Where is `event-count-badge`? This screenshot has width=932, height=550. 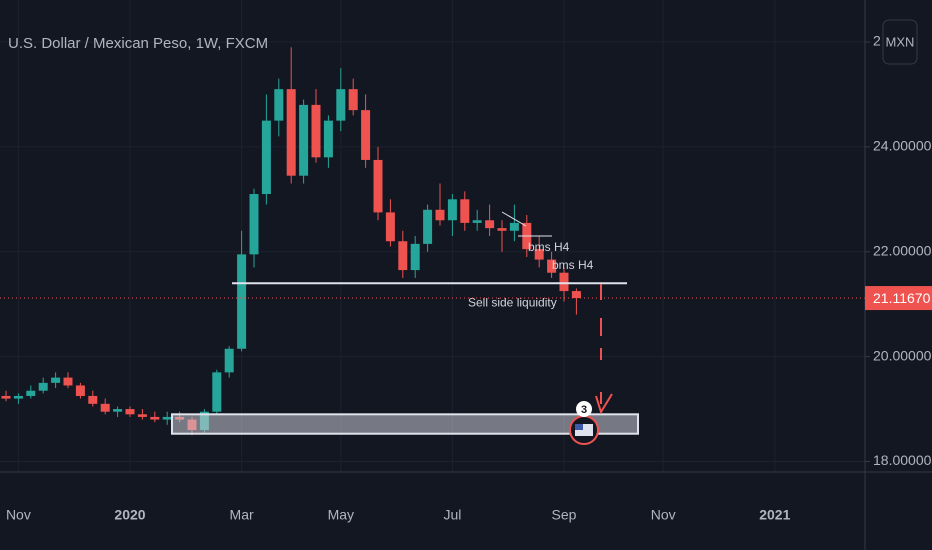 event-count-badge is located at coordinates (584, 409).